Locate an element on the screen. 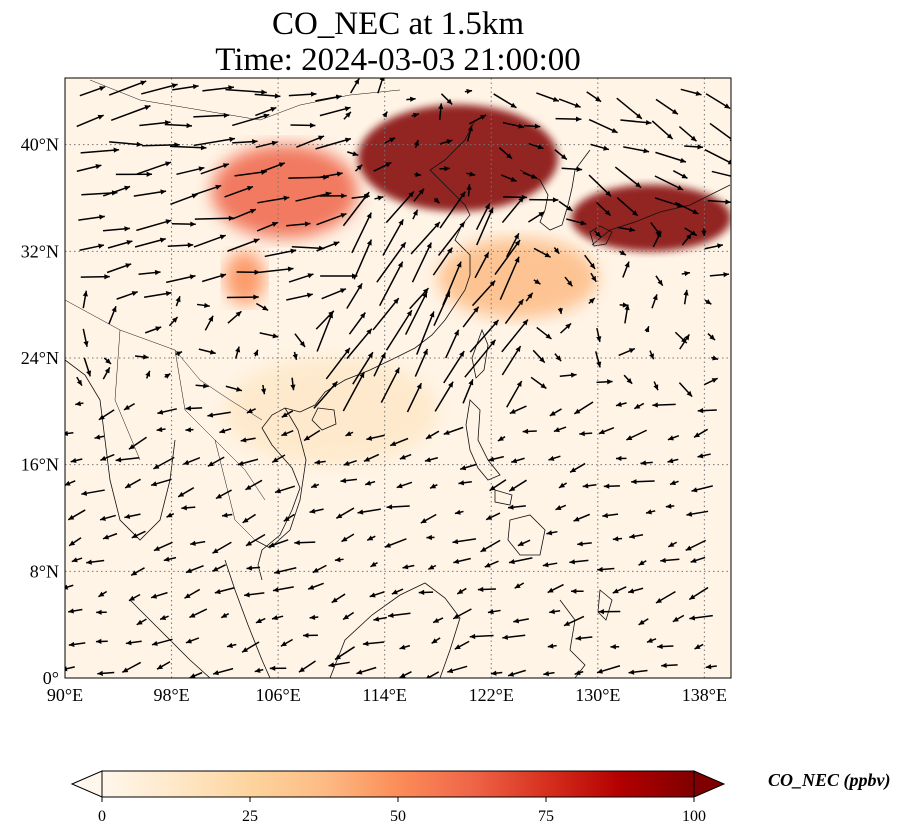 The height and width of the screenshot is (836, 920). colorbar-tick-label: 75 is located at coordinates (546, 816).